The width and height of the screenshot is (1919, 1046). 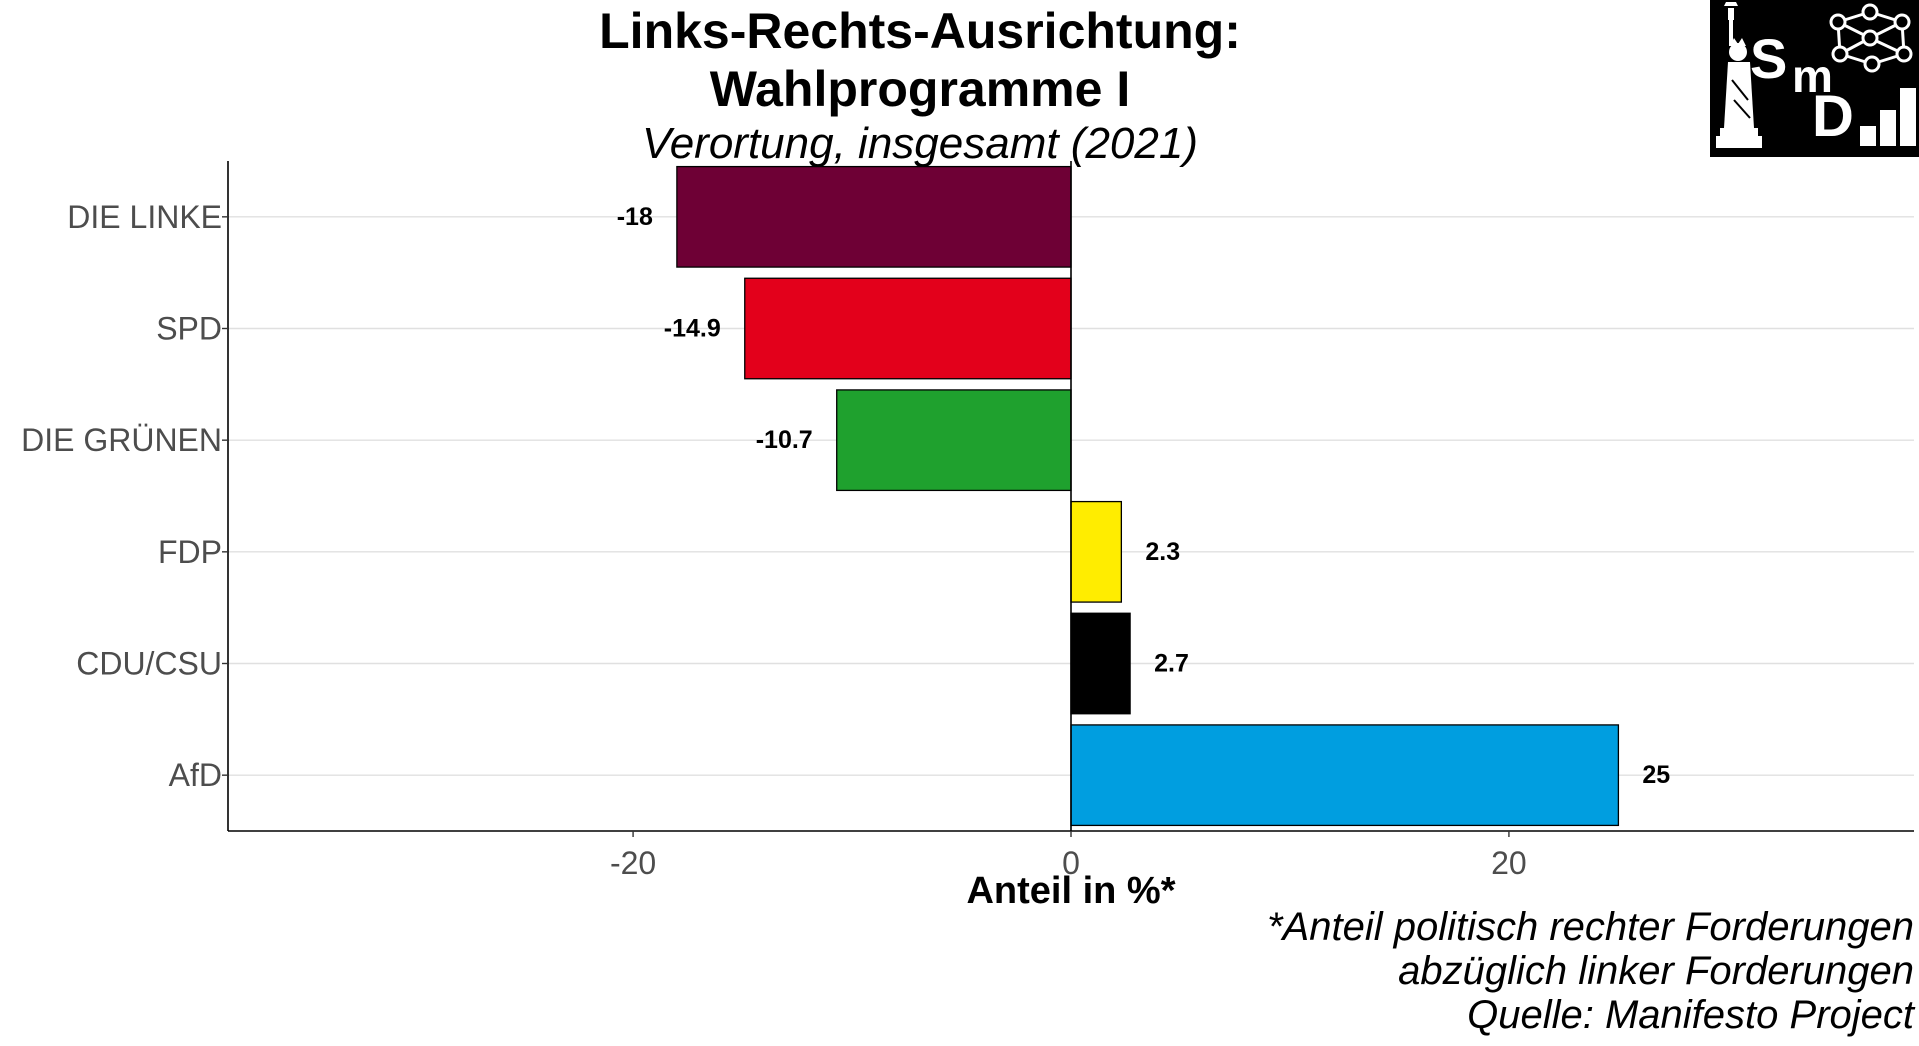 What do you see at coordinates (1162, 552) in the screenshot?
I see `value-label-3: 2.3` at bounding box center [1162, 552].